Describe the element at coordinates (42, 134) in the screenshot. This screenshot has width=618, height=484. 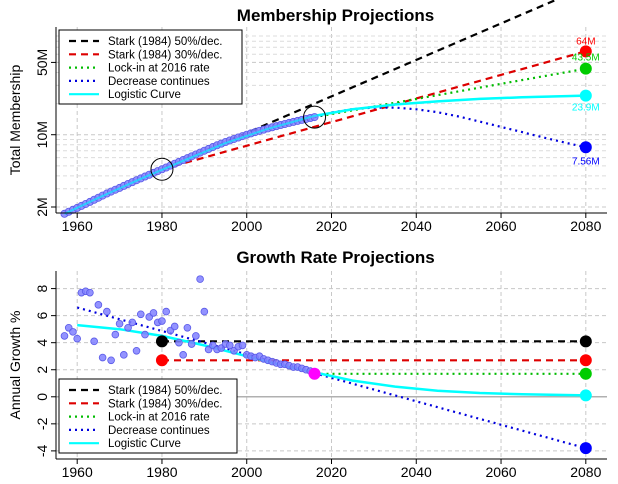
I see `y-tick-label: 10M` at that location.